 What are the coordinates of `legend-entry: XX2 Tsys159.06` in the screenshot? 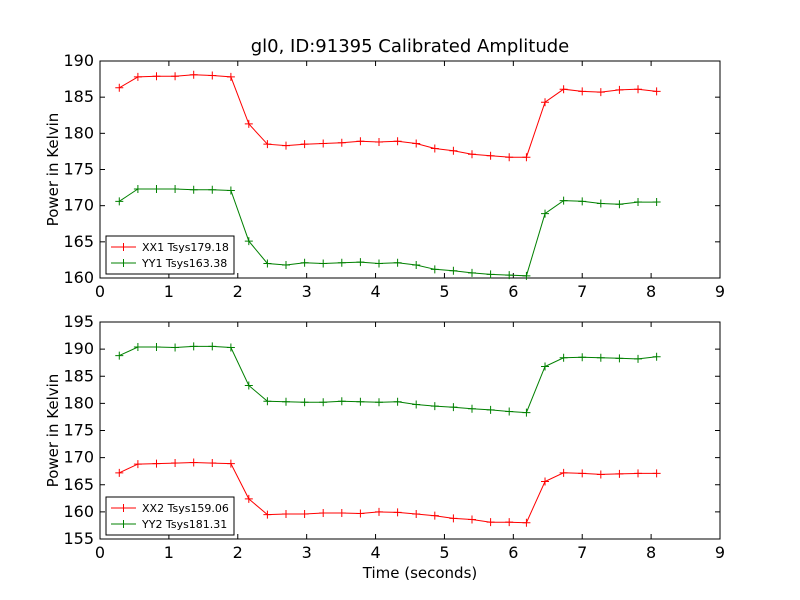 It's located at (185, 508).